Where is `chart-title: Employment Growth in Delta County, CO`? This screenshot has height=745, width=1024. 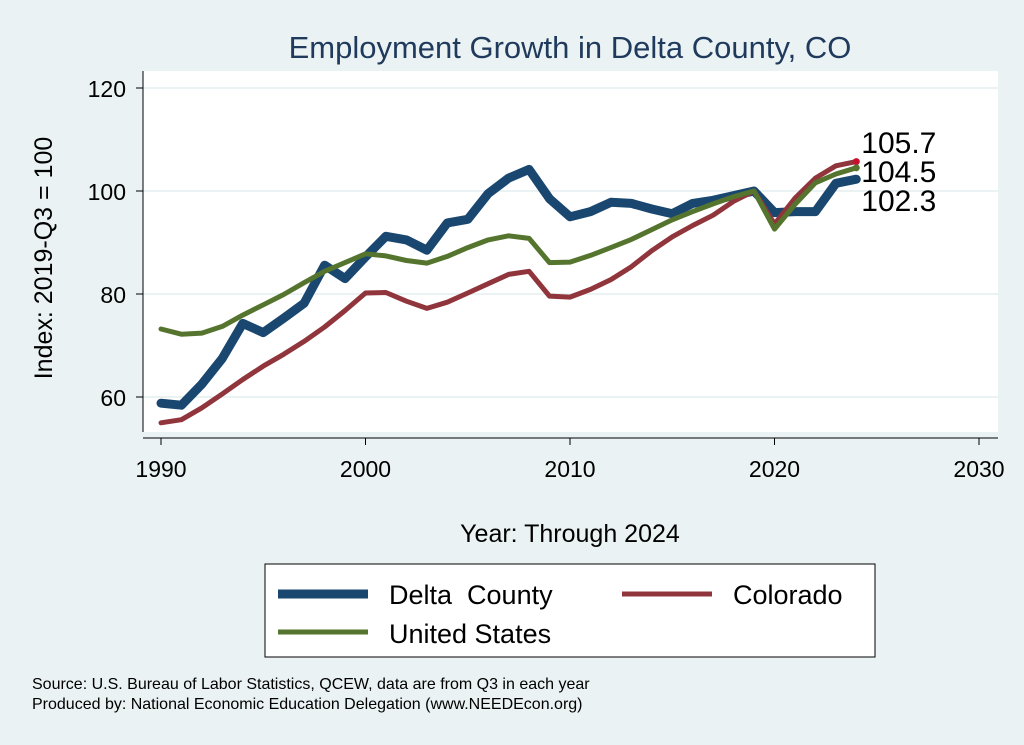
chart-title: Employment Growth in Delta County, CO is located at coordinates (570, 47).